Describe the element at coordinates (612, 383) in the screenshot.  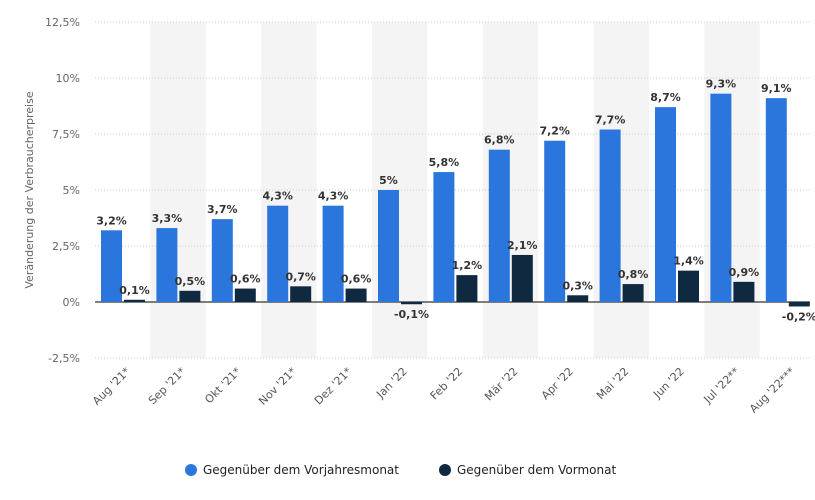
I see `x-tick-label: Mai '22` at that location.